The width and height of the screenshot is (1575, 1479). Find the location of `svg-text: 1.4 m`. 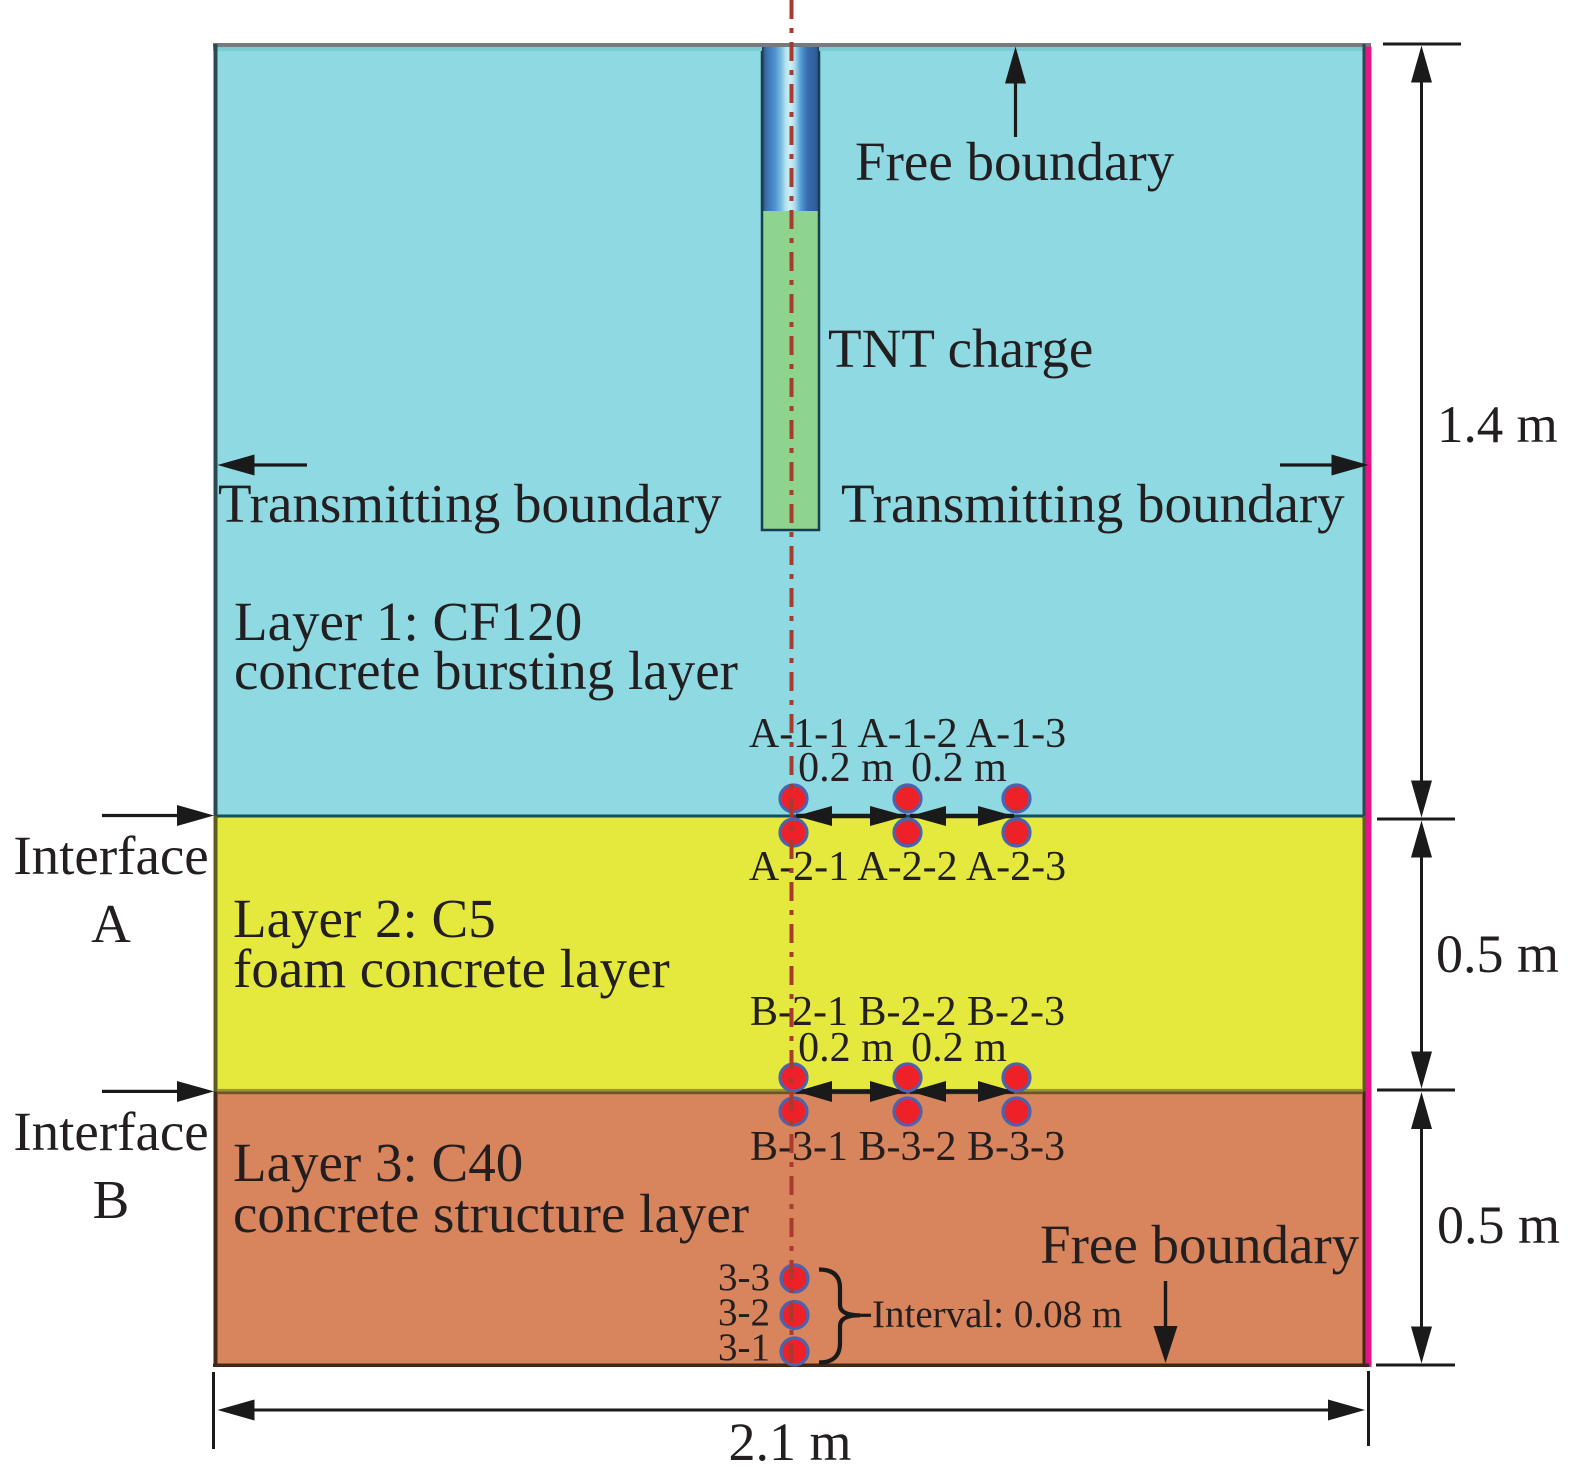

svg-text: 1.4 m is located at coordinates (1497, 425).